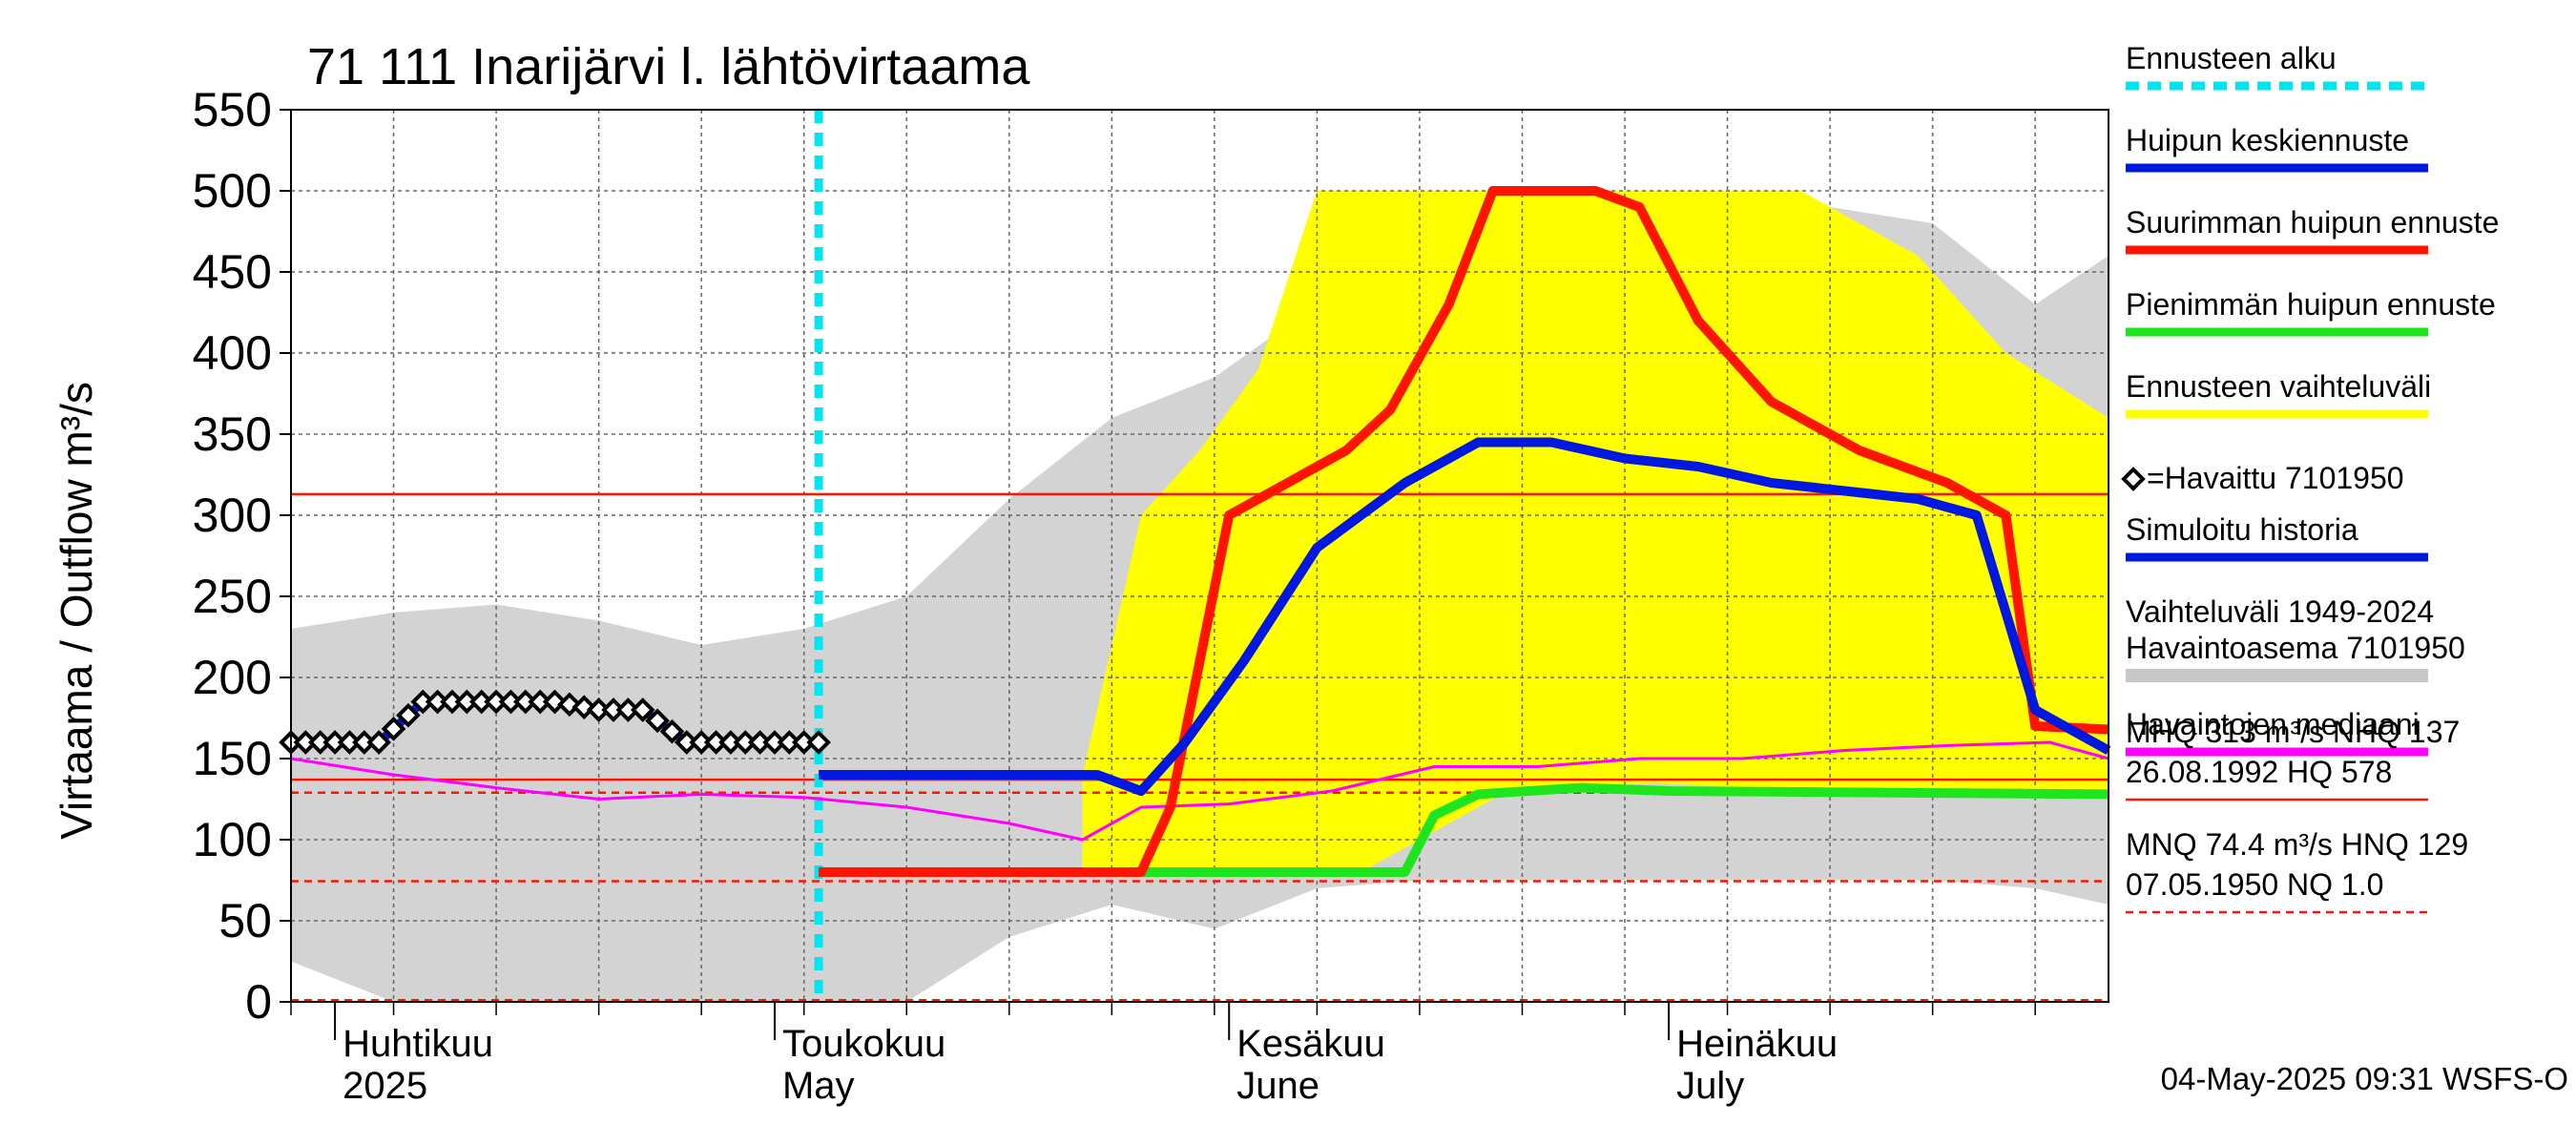 The image size is (2576, 1145). What do you see at coordinates (2280, 611) in the screenshot?
I see `legend-label: Vaihteluväli 1949-2024` at bounding box center [2280, 611].